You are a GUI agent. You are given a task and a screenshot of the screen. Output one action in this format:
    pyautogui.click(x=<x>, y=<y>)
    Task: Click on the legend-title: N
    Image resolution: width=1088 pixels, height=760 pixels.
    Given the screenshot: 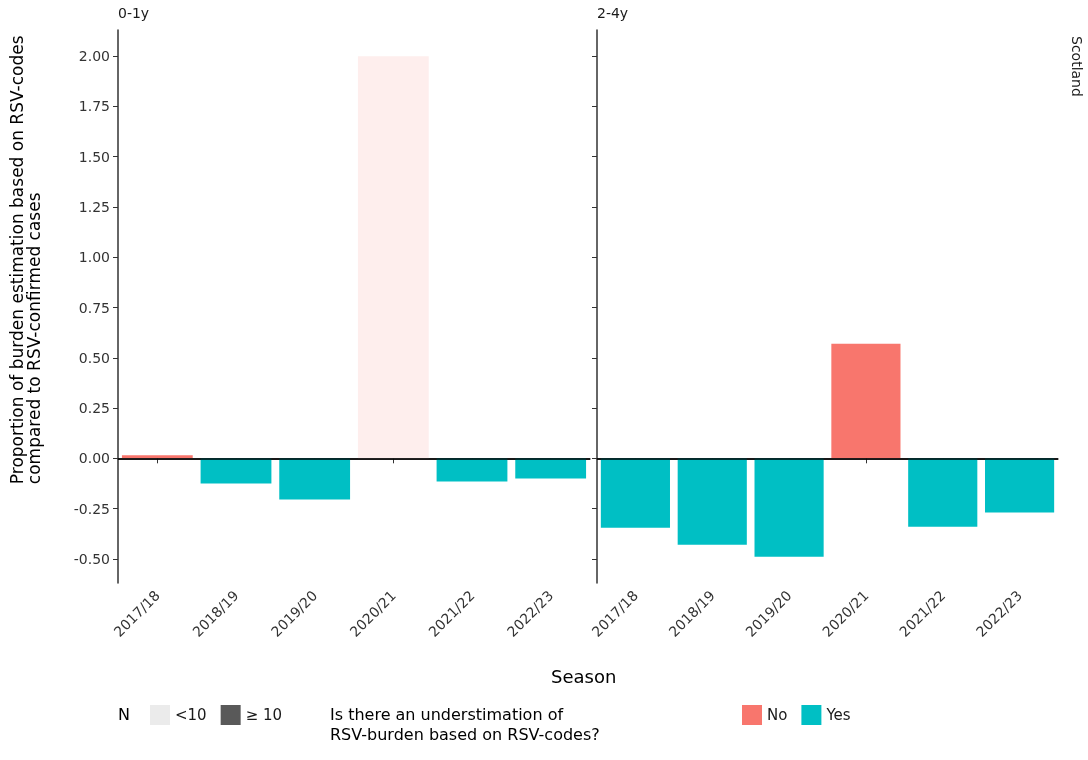 What is the action you would take?
    pyautogui.click(x=124, y=714)
    